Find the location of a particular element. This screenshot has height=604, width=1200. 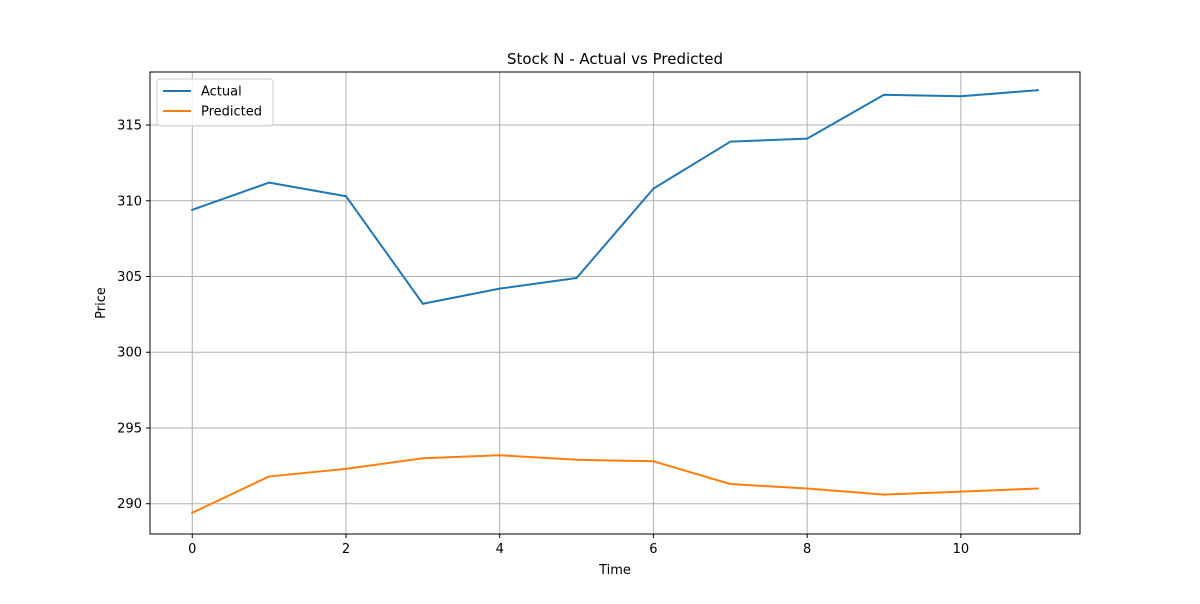

y-axis-label: Price is located at coordinates (101, 303).